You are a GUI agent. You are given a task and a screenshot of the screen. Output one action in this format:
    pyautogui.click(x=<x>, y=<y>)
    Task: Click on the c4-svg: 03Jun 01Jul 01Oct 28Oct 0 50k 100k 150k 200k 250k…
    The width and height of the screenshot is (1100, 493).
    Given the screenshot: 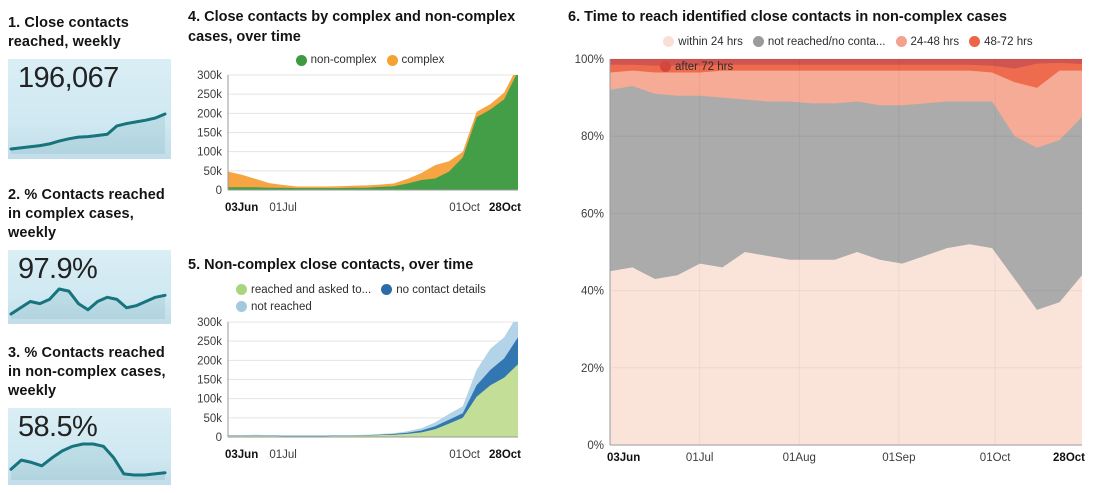 What is the action you would take?
    pyautogui.click(x=359, y=142)
    